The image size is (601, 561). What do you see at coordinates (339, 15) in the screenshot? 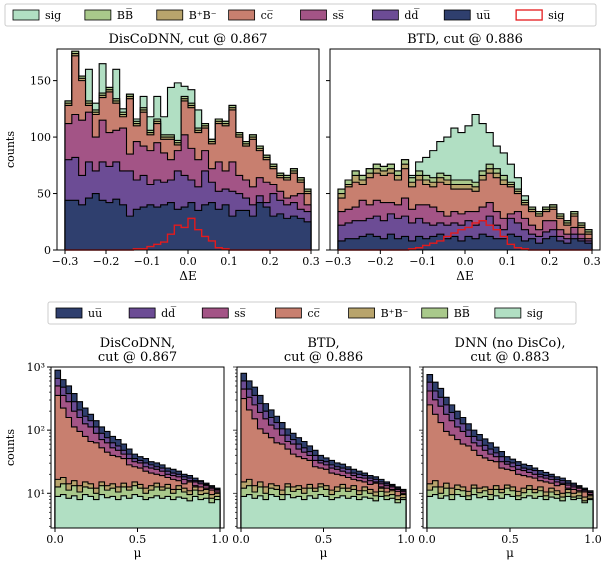
I see `legend-top-label: ss̅` at bounding box center [339, 15].